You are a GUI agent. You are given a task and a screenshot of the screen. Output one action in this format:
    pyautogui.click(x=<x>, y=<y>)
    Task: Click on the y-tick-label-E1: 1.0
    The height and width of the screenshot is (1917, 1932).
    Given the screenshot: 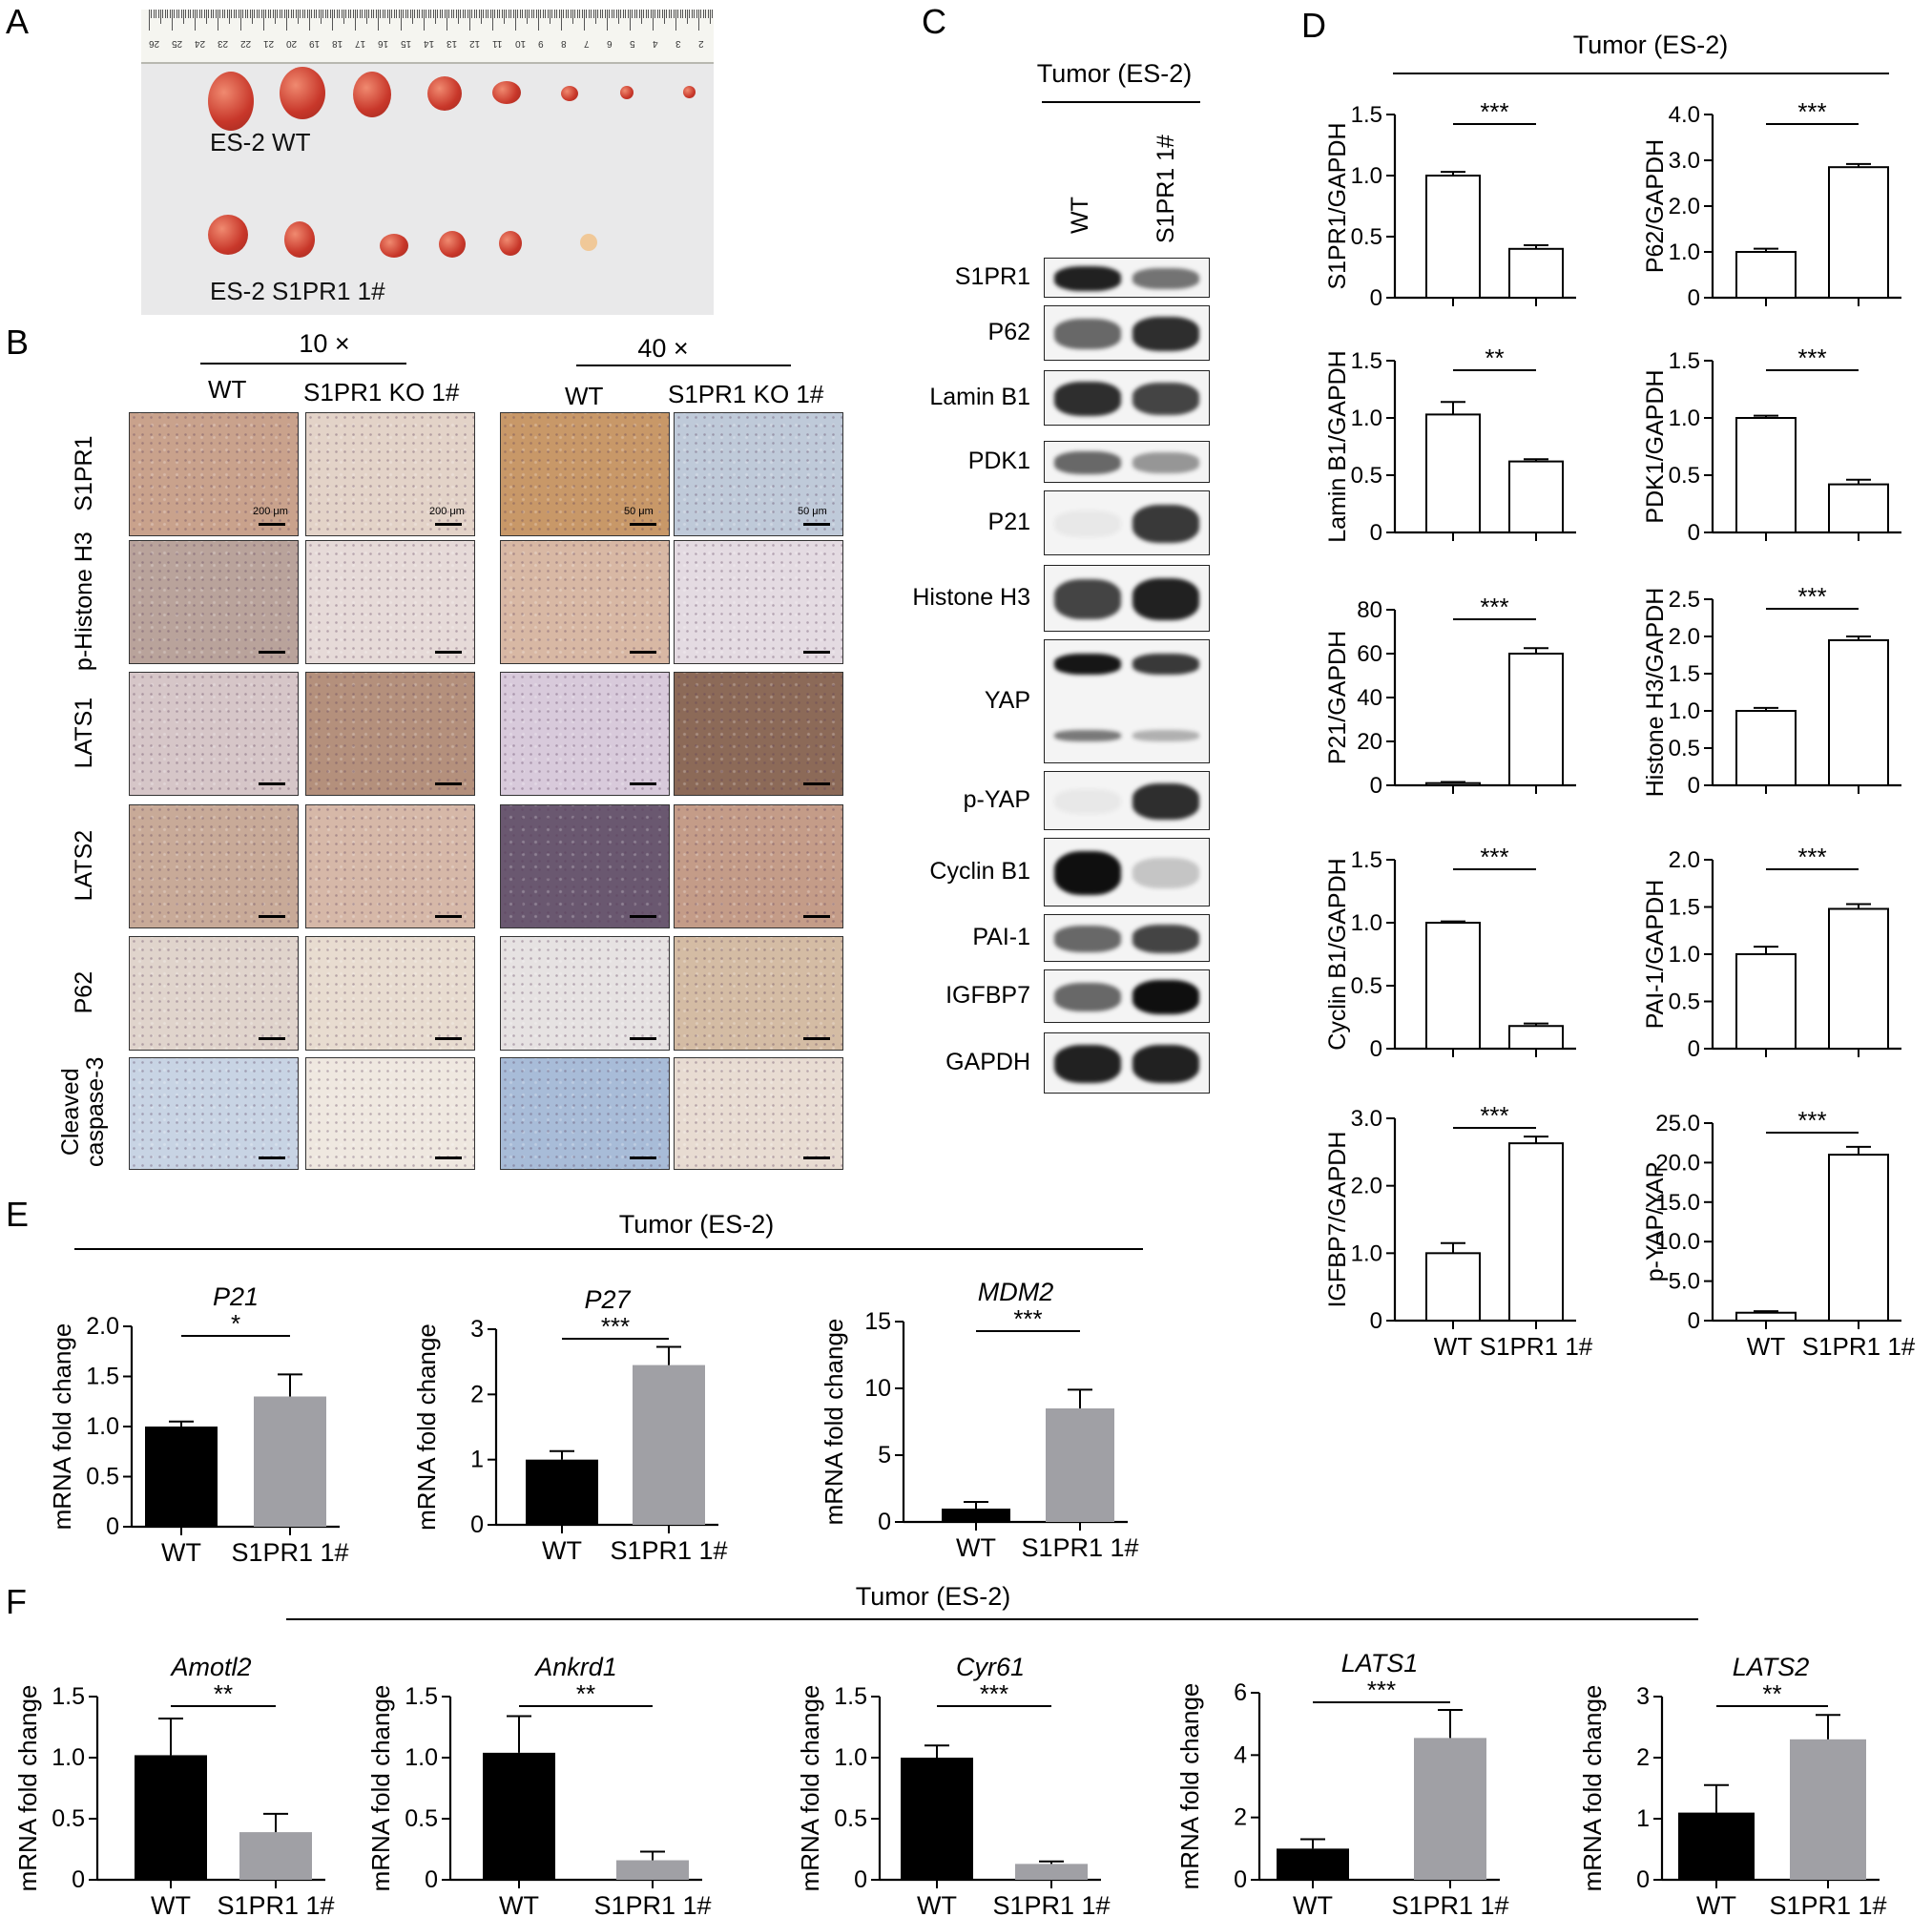 What is the action you would take?
    pyautogui.click(x=102, y=1426)
    